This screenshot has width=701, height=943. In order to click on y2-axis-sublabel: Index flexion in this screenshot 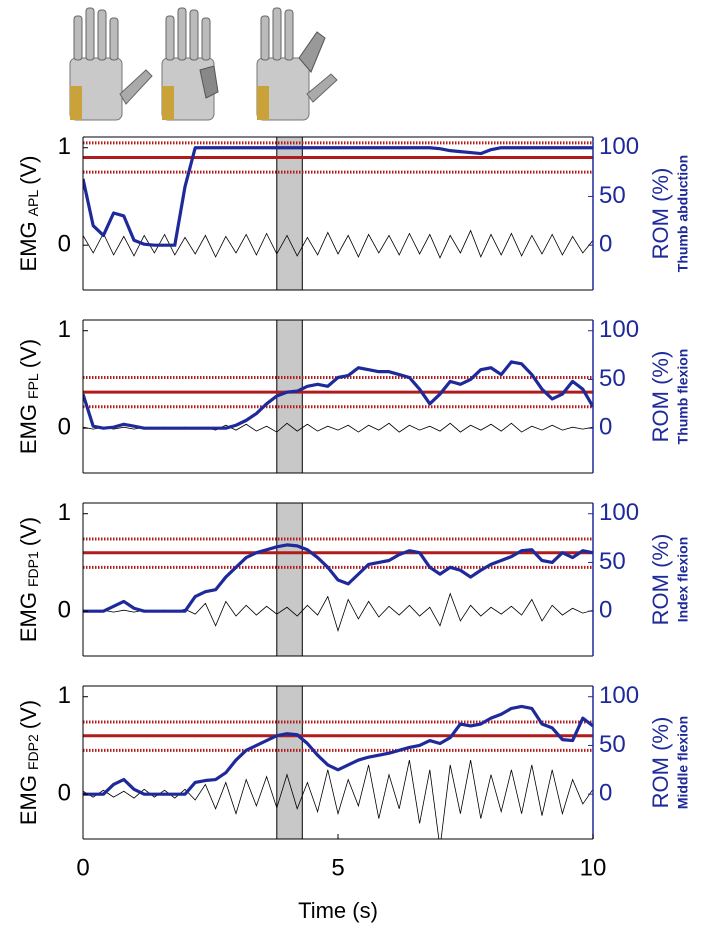, I will do `click(683, 580)`.